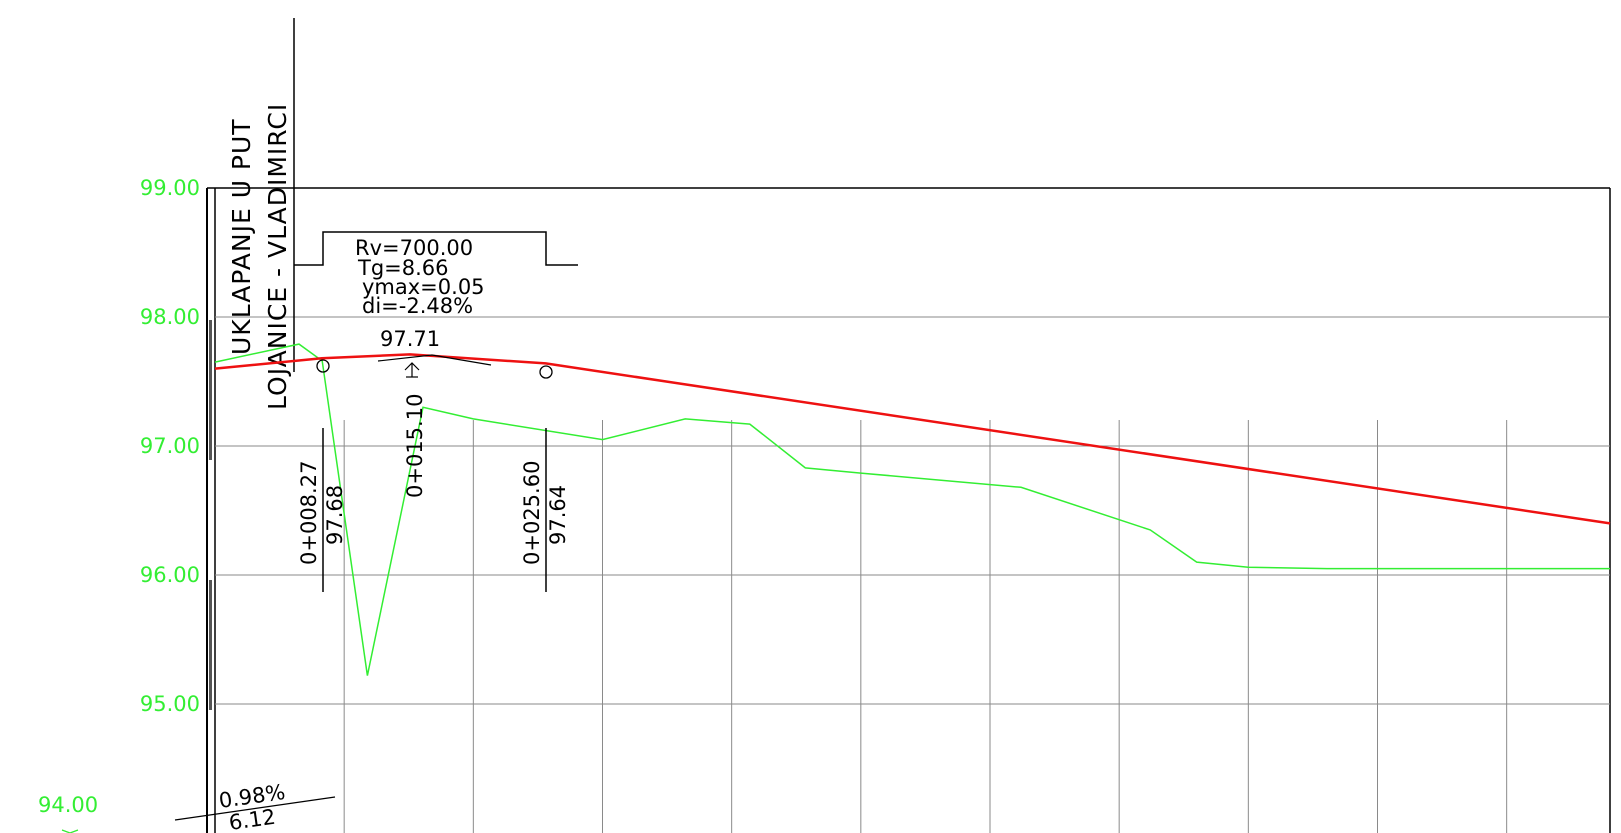  I want to click on drawing-title: UKLAPANJE U PUT LOJANICE - VLADIMIRCI, so click(259, 256).